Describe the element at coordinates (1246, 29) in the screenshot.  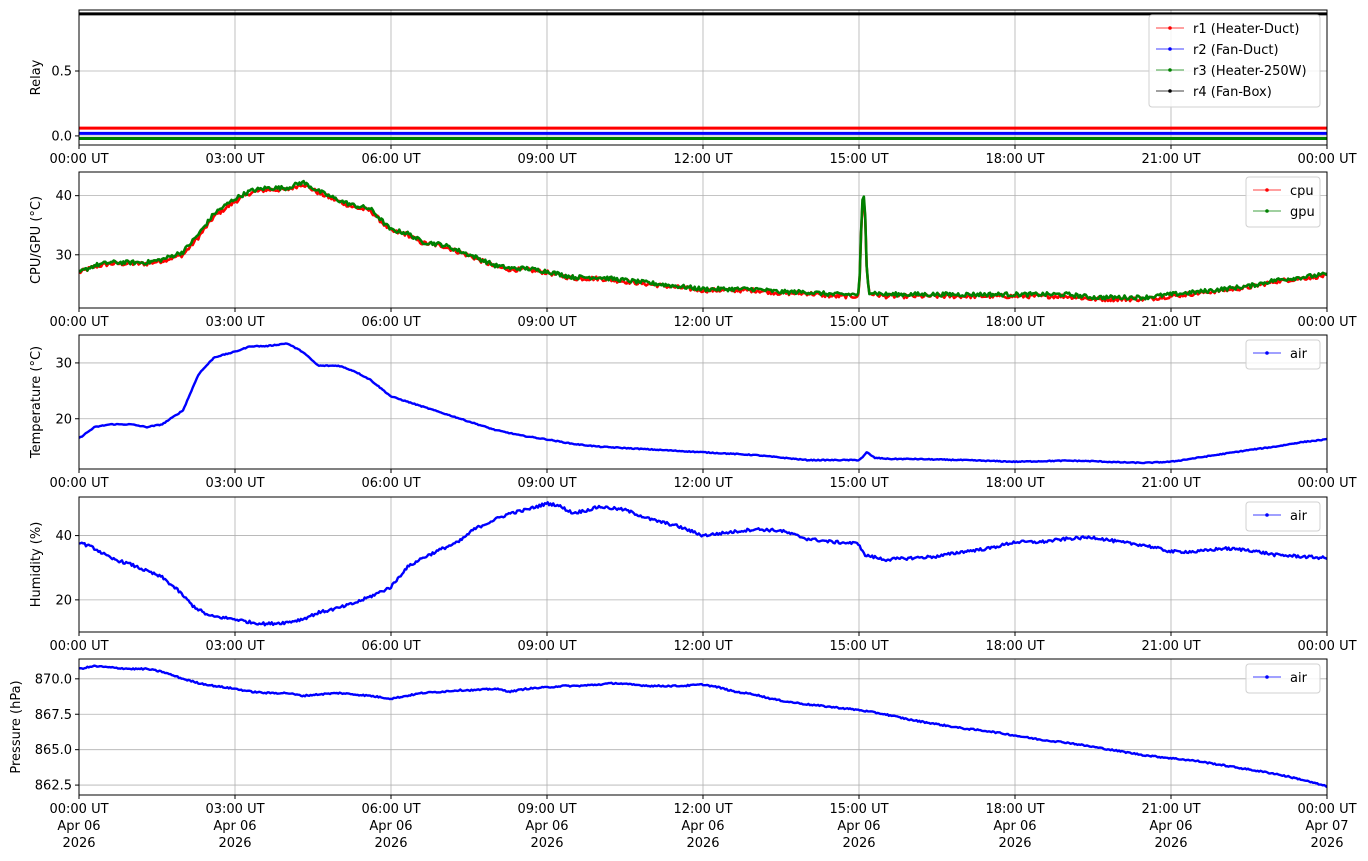
I see `legend-label: r1 (Heater-Duct)` at that location.